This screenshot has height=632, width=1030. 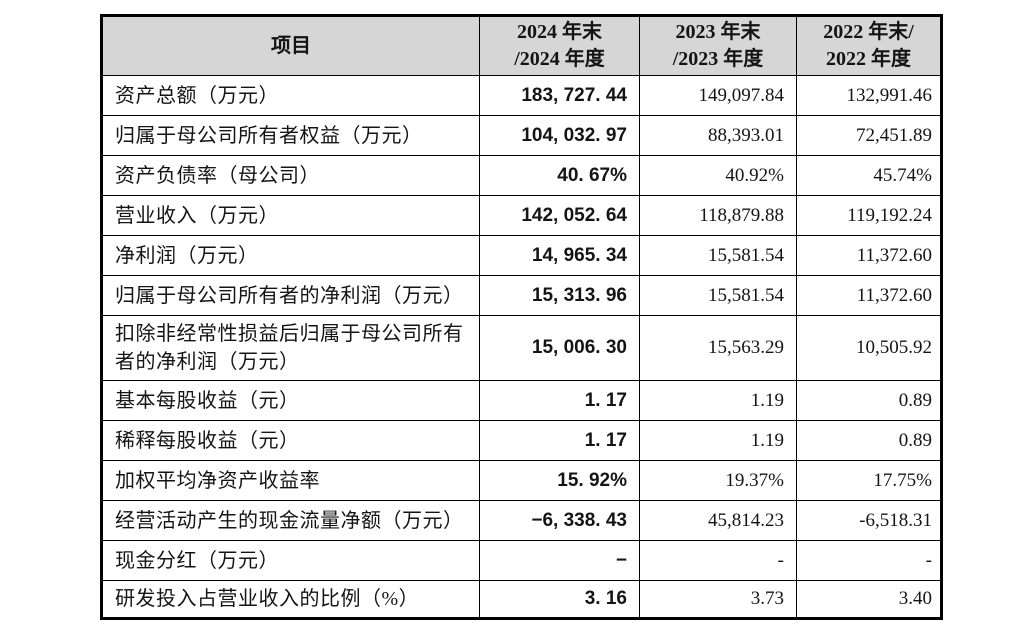 I want to click on value-2022: 10,505.92, so click(x=869, y=348).